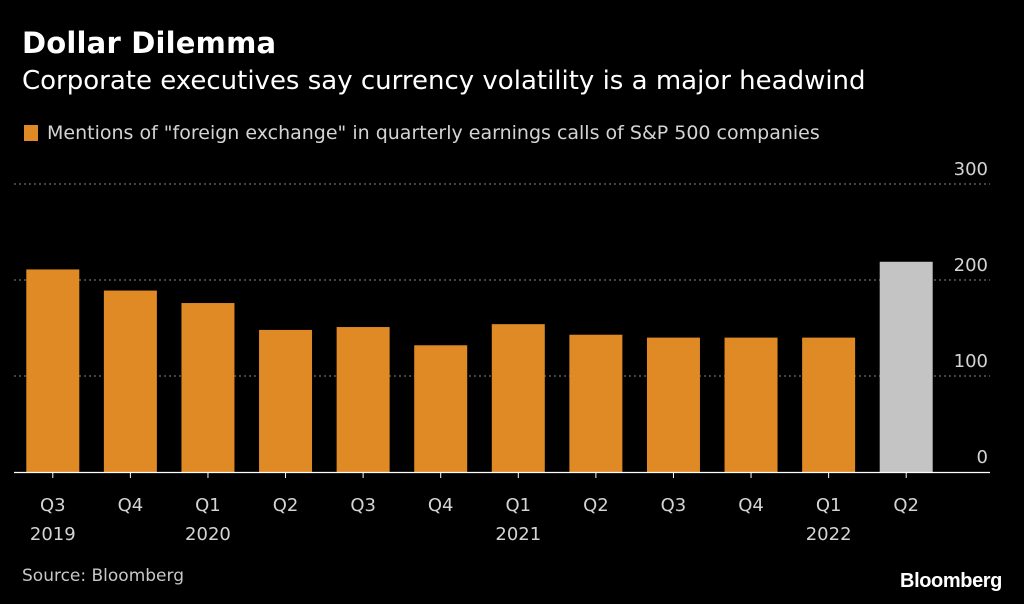  Describe the element at coordinates (149, 43) in the screenshot. I see `chart-title: Dollar Dilemma` at that location.